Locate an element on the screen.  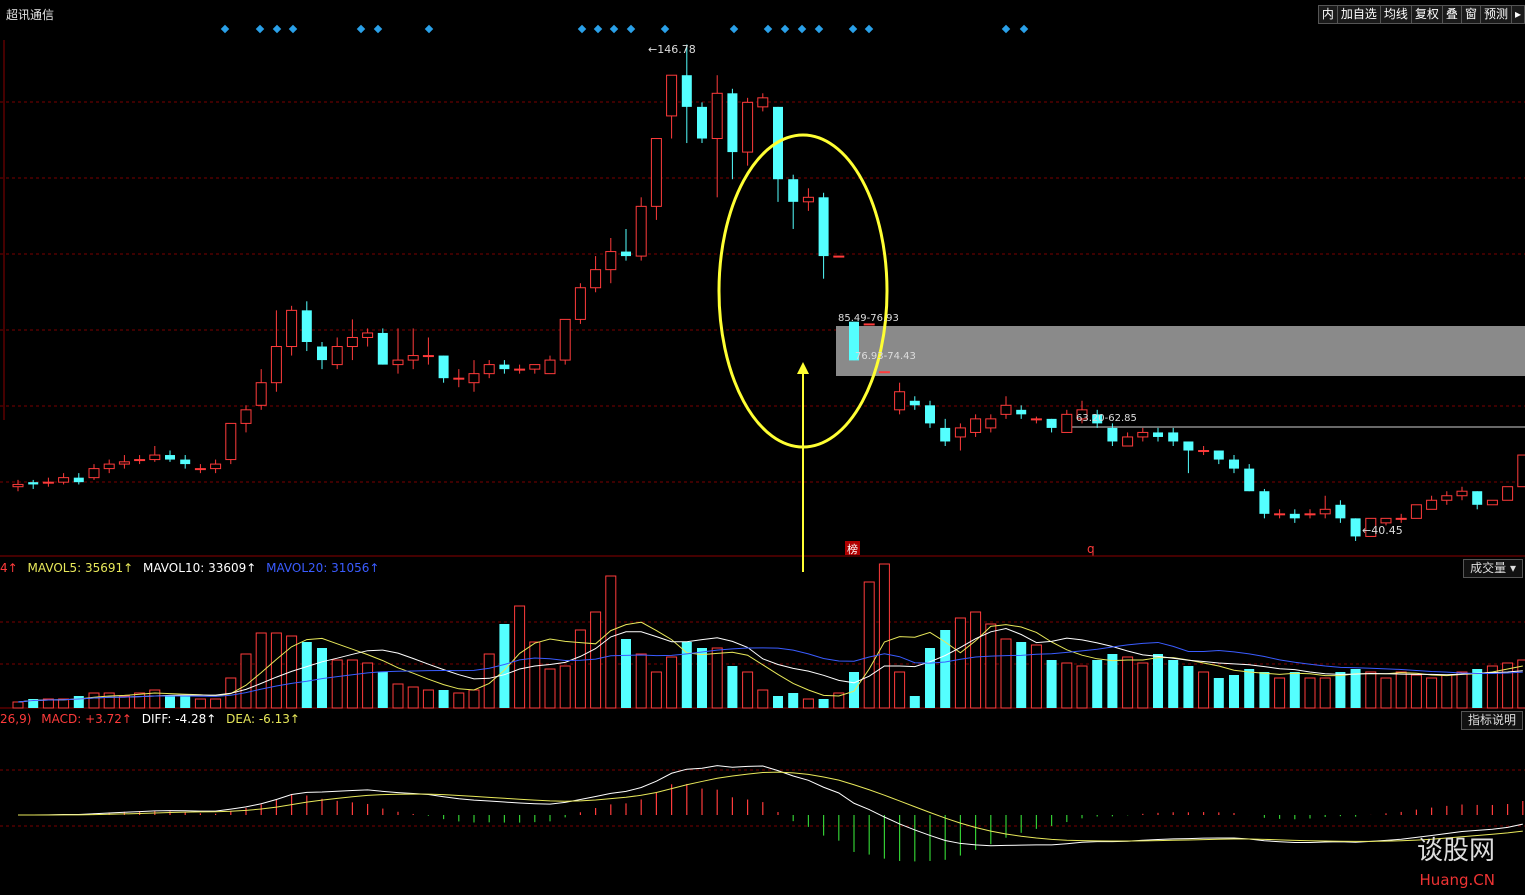
toolbar-arrow-icon: ▸ is located at coordinates (1517, 14).